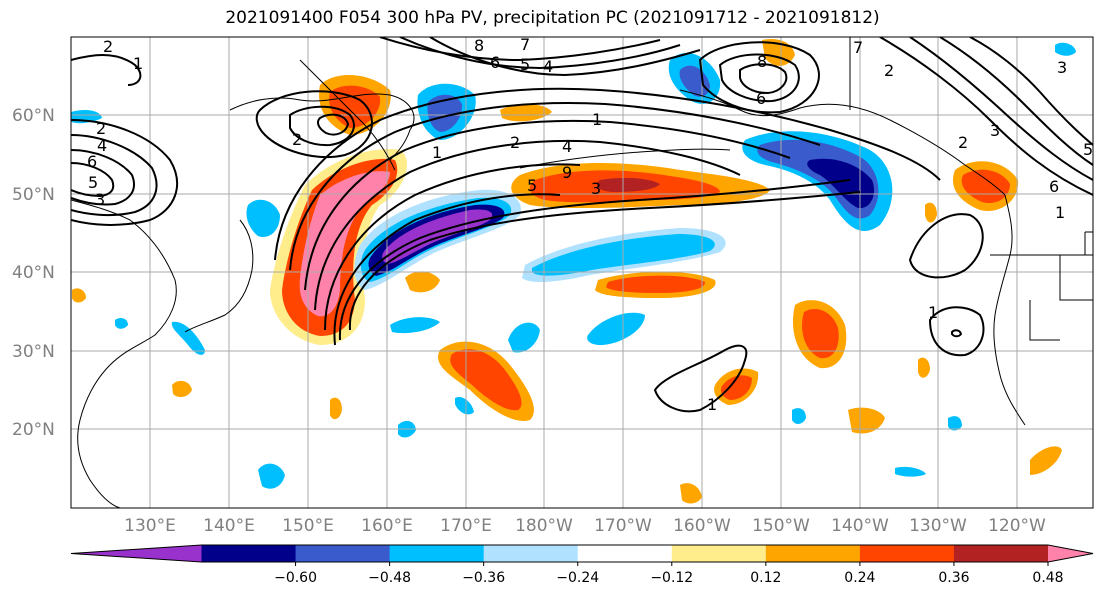 This screenshot has height=601, width=1105. I want to click on colorbar-tick-label: −0.60, so click(295, 578).